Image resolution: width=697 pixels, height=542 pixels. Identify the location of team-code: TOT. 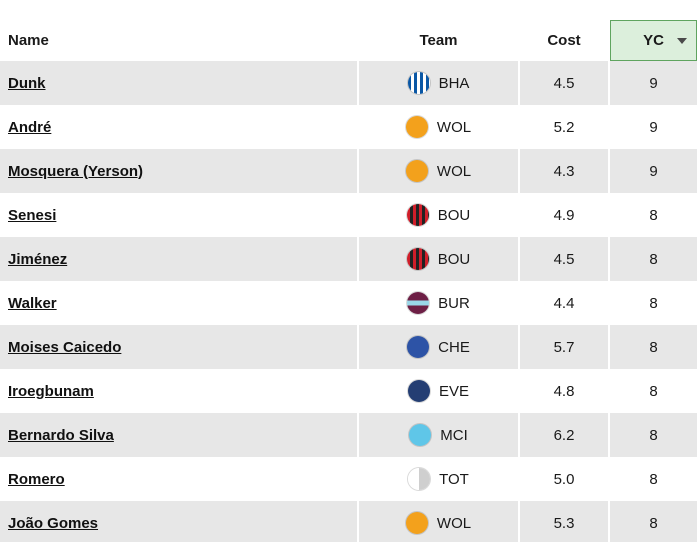
(454, 479).